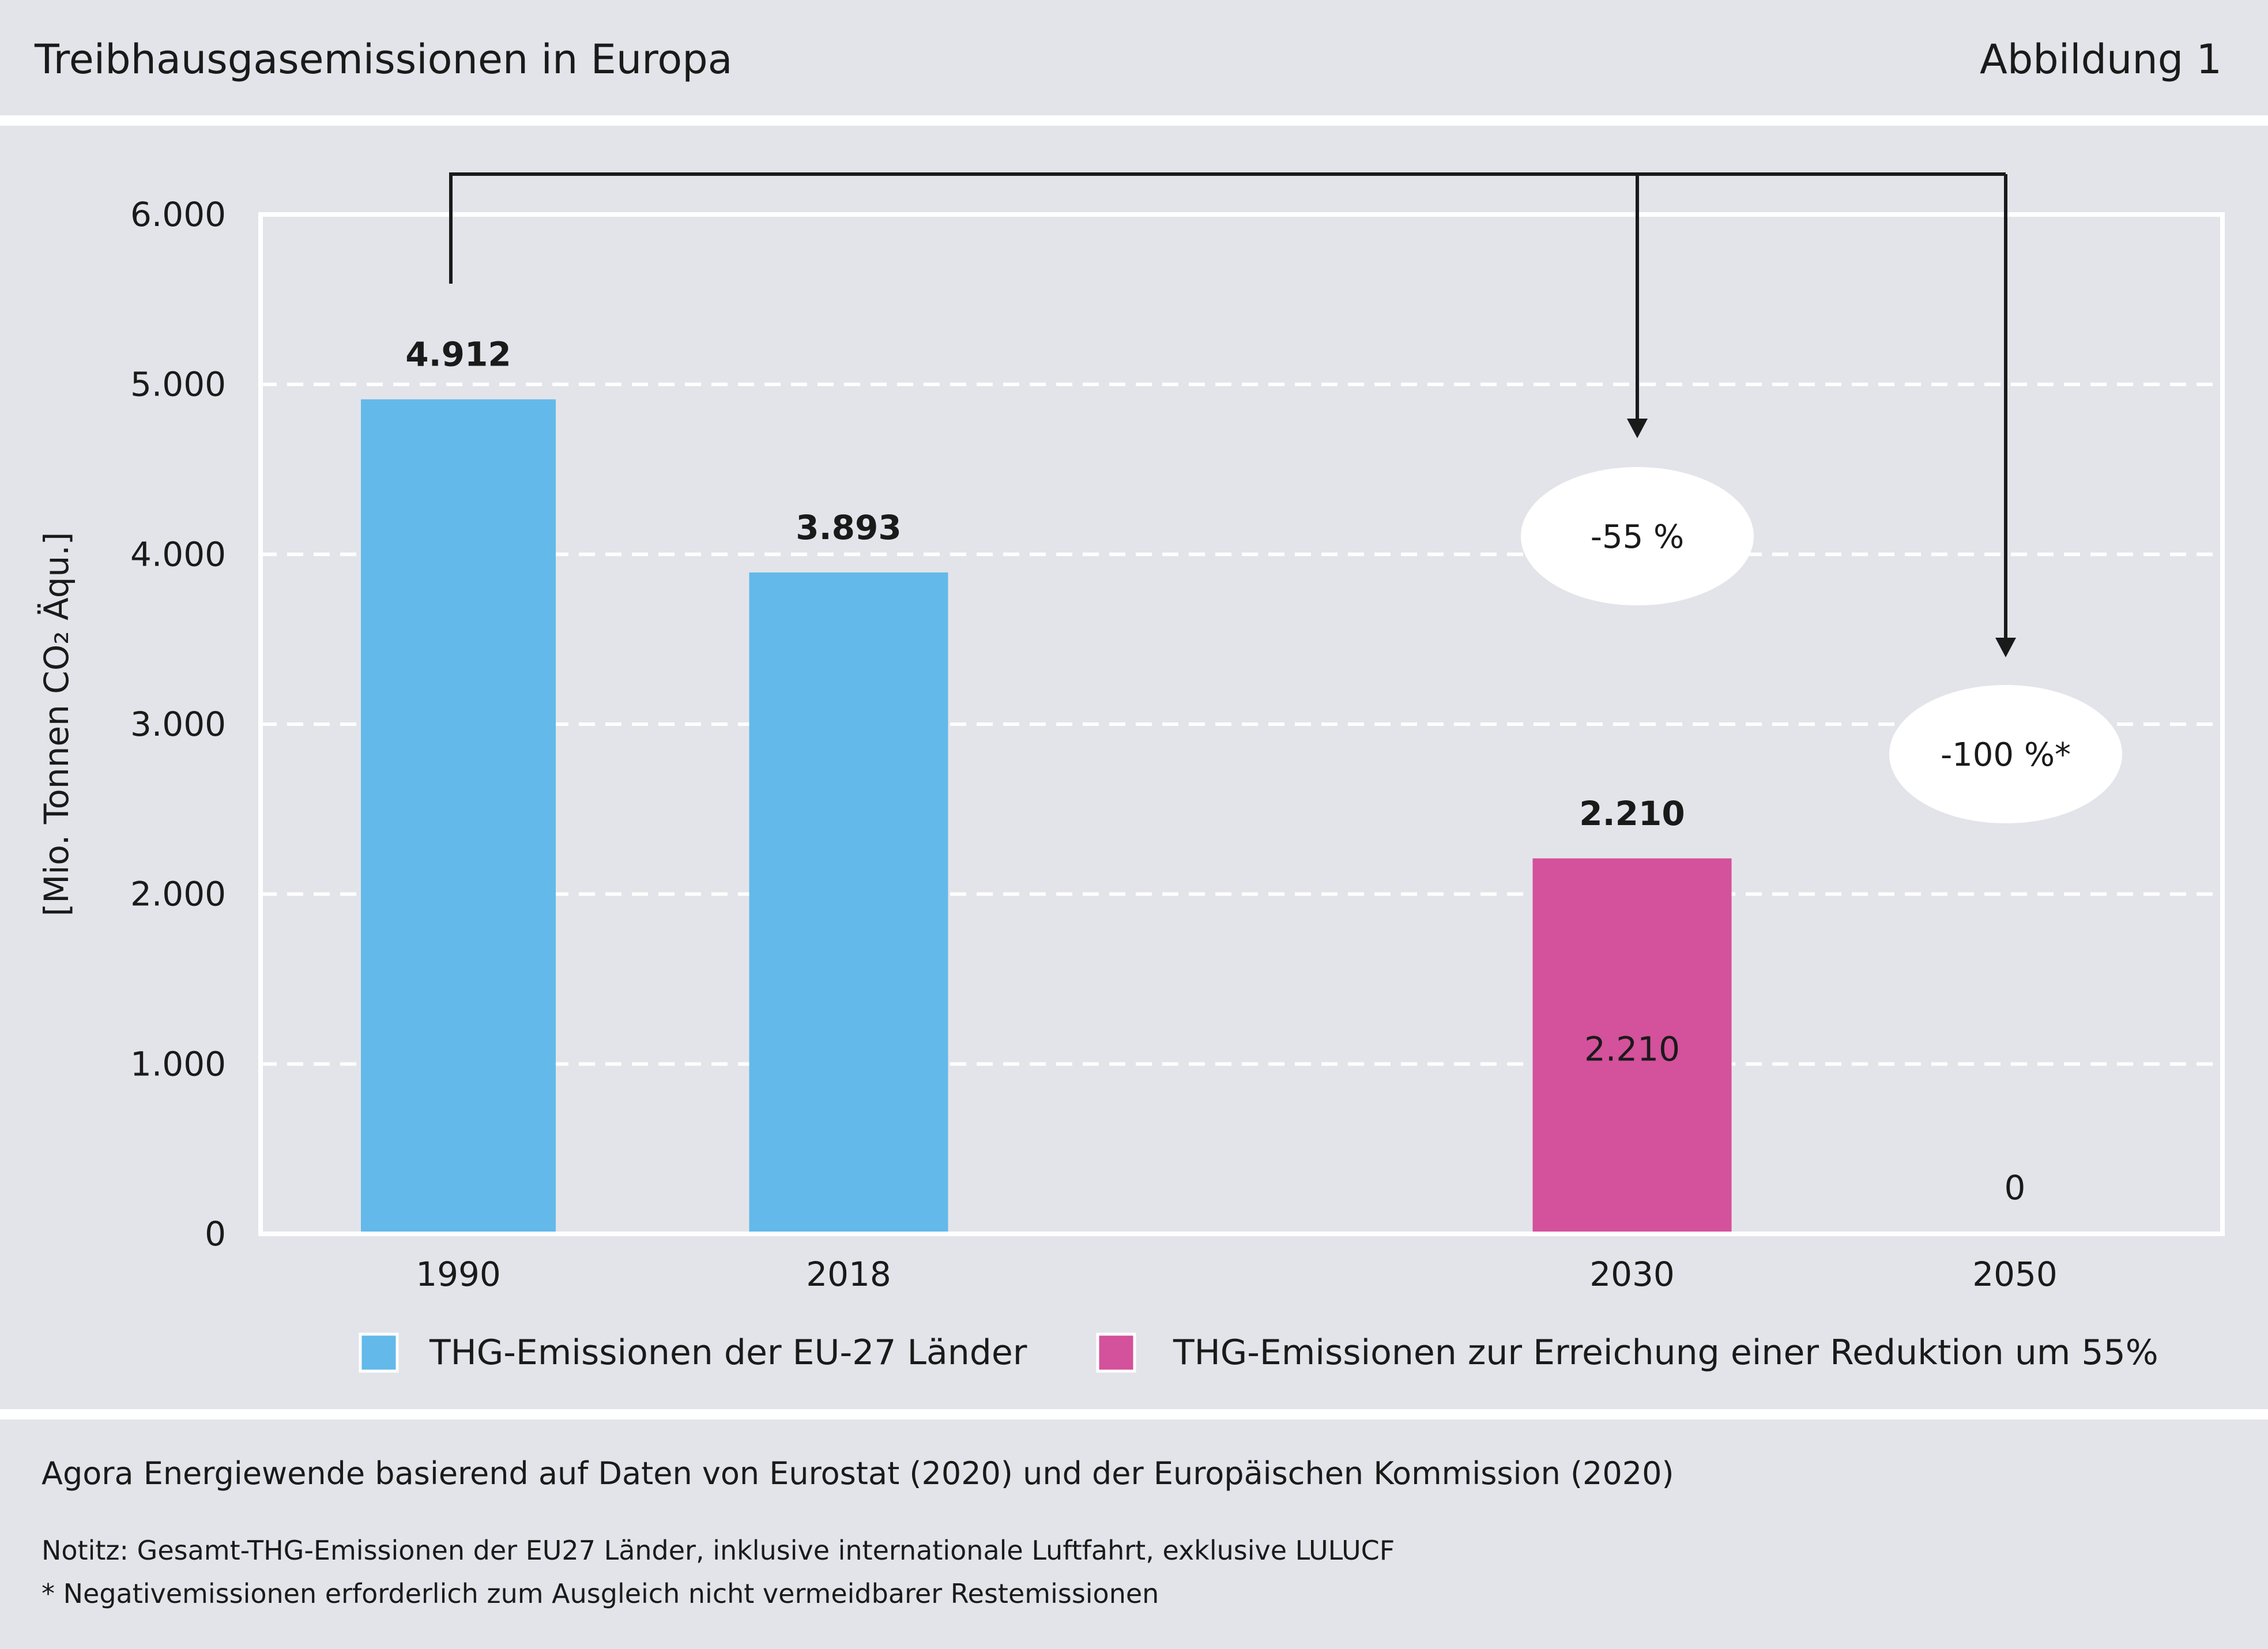 This screenshot has width=2268, height=1649. Describe the element at coordinates (1134, 1414) in the screenshot. I see `bottom-divider` at that location.